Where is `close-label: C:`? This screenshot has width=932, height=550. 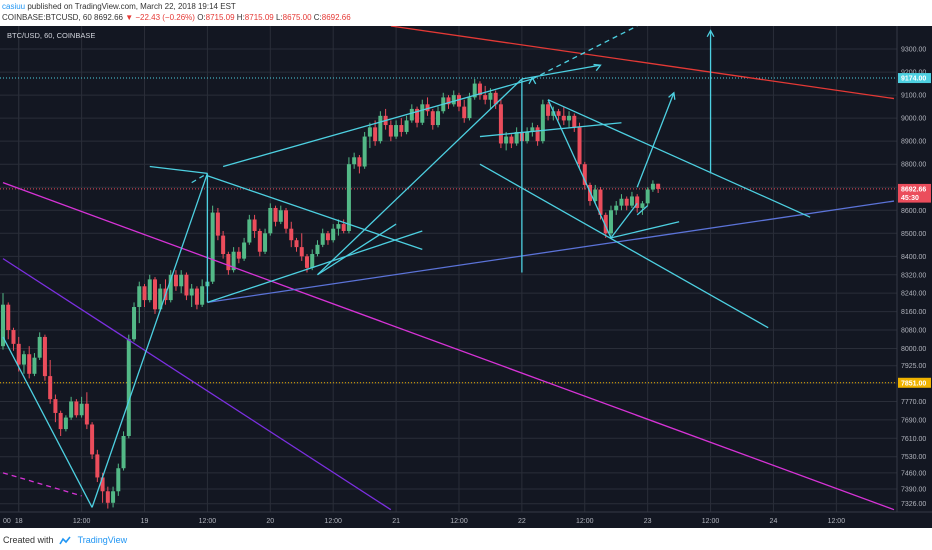 close-label: C: is located at coordinates (317, 17).